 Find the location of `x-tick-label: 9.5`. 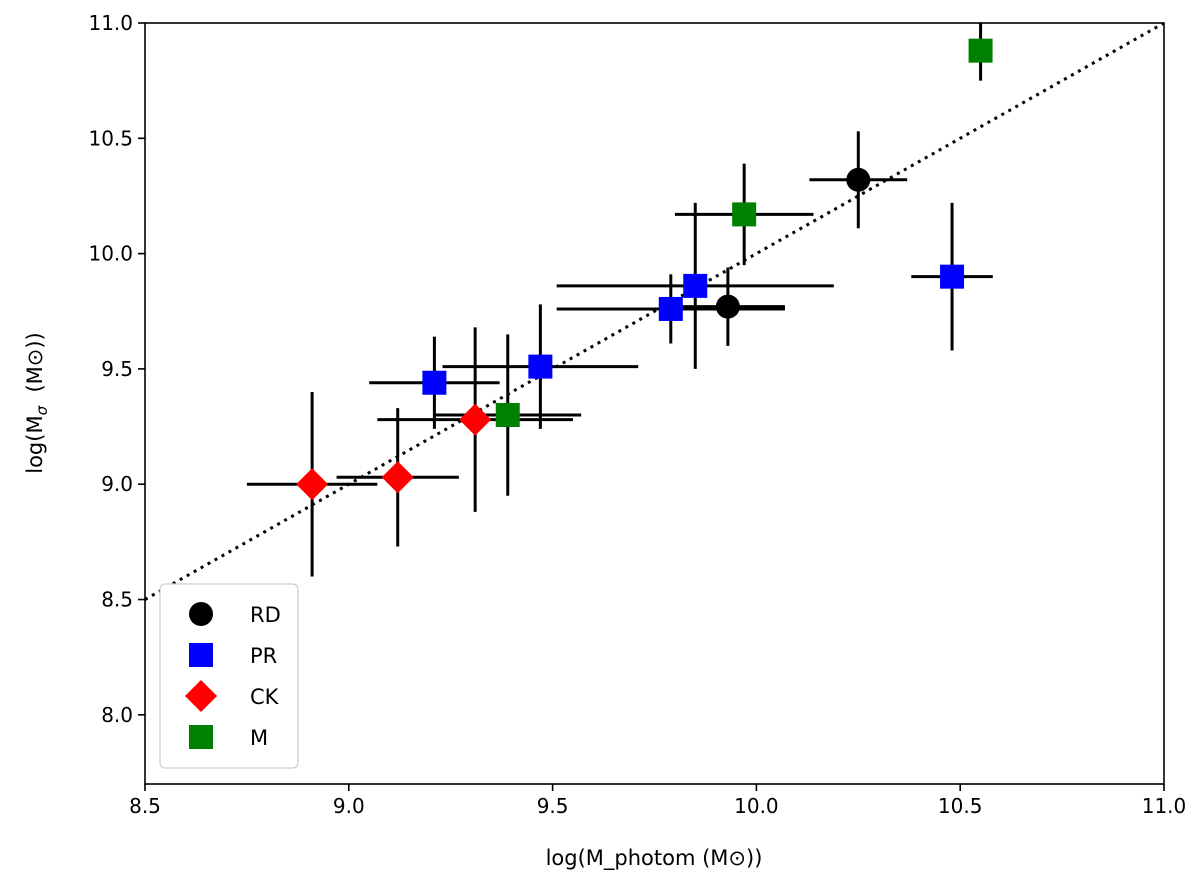

x-tick-label: 9.5 is located at coordinates (553, 806).